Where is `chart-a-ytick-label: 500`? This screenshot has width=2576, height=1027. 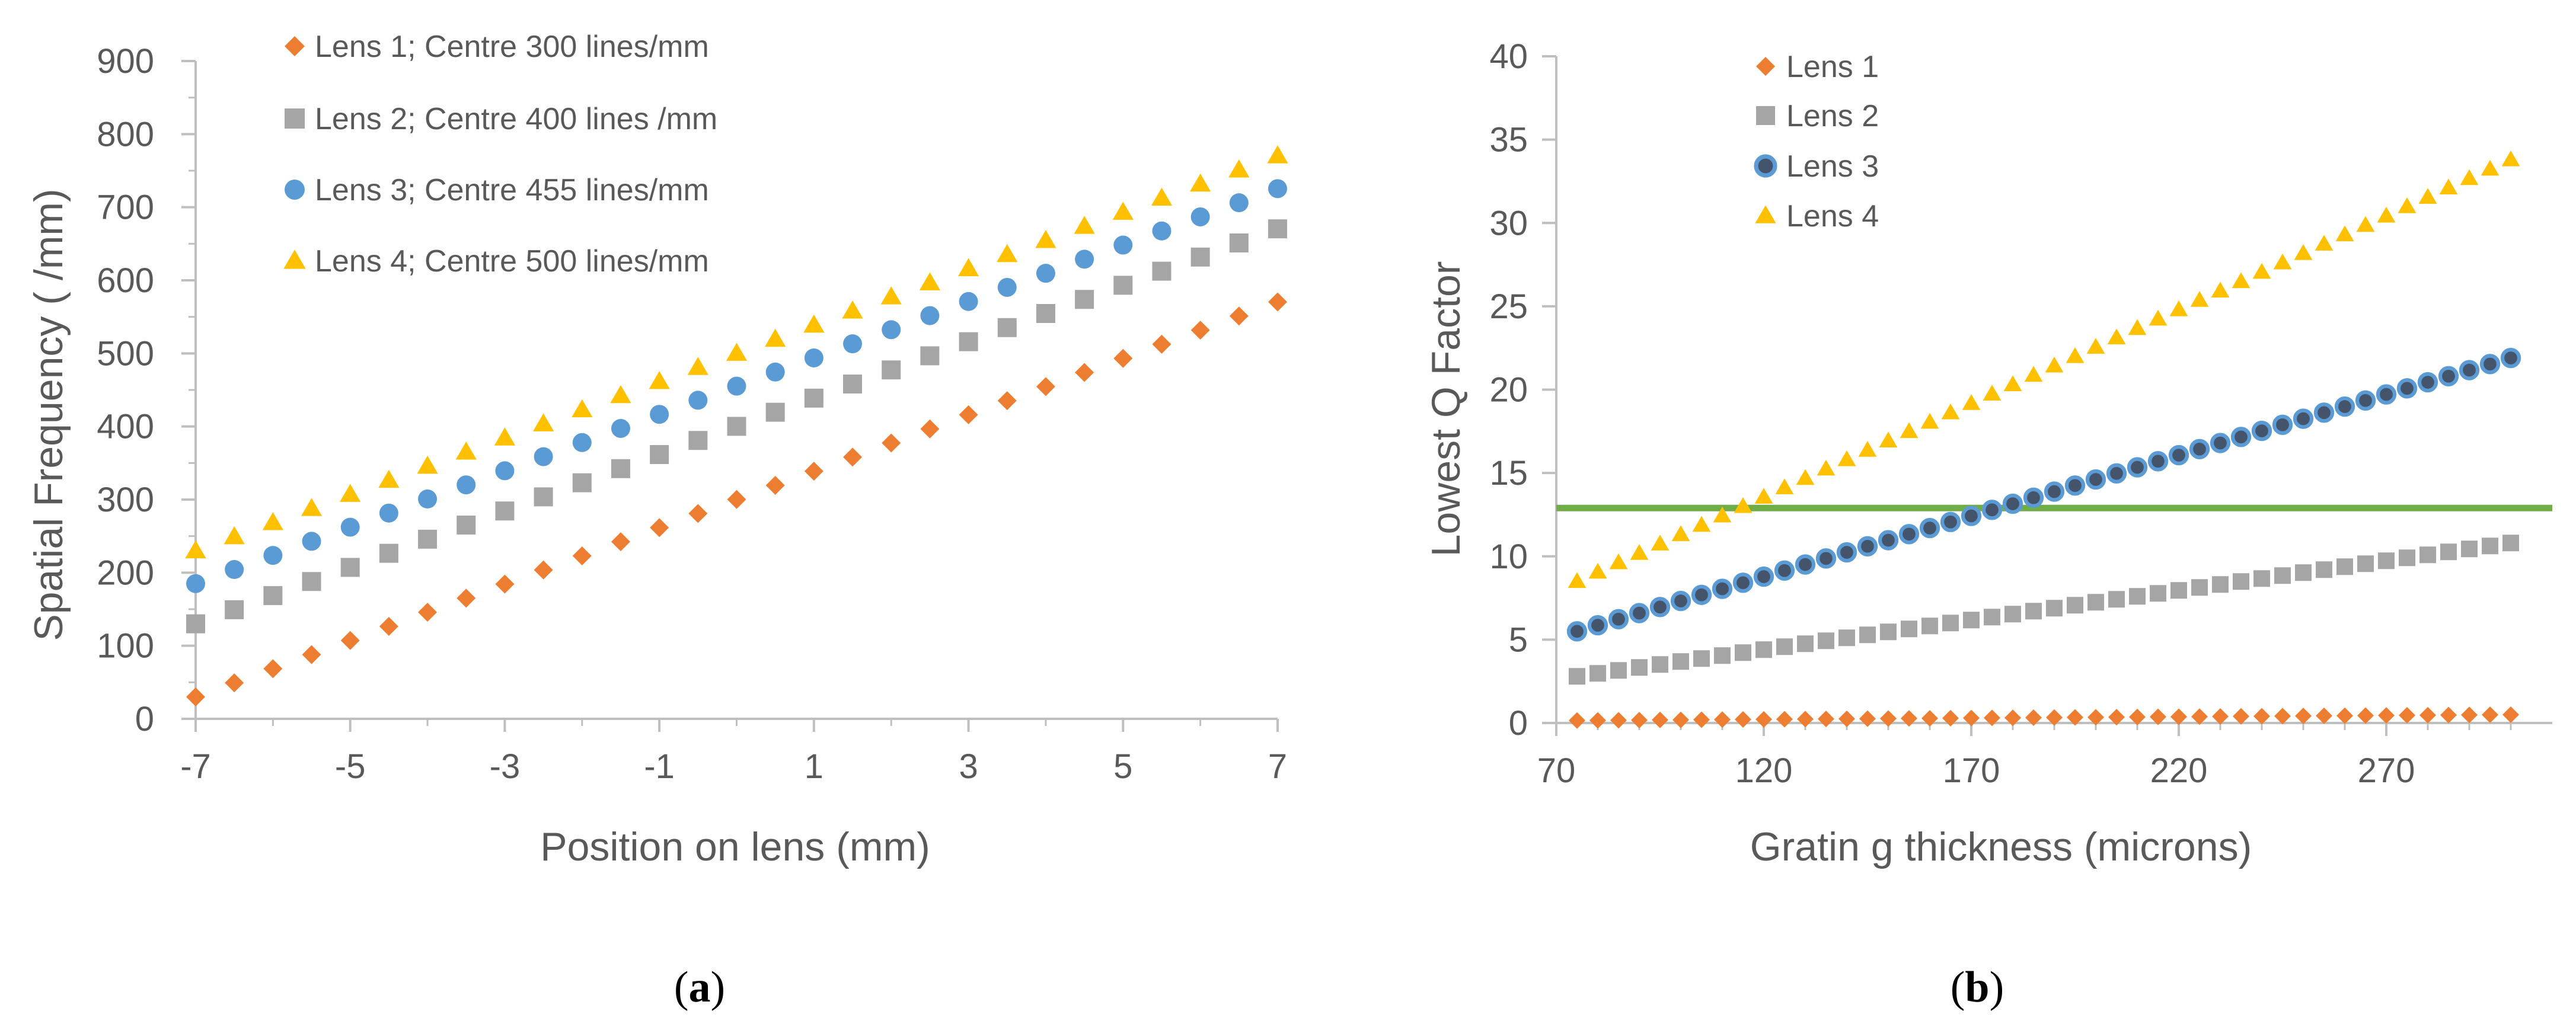
chart-a-ytick-label: 500 is located at coordinates (125, 353).